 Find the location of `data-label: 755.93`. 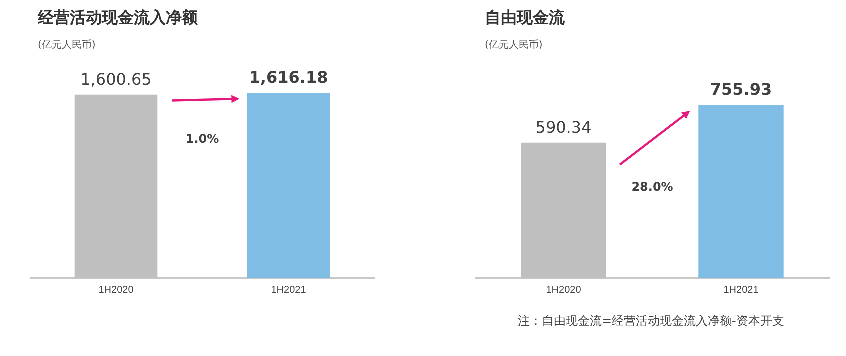

data-label: 755.93 is located at coordinates (741, 90).